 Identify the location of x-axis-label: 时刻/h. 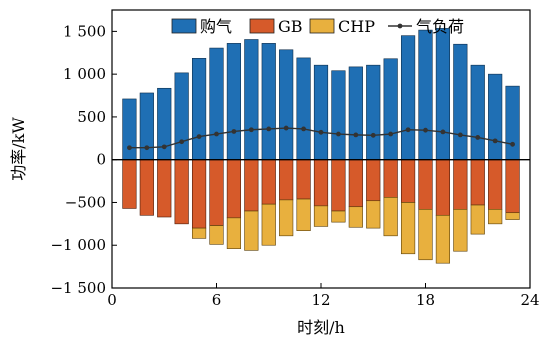
(321, 327).